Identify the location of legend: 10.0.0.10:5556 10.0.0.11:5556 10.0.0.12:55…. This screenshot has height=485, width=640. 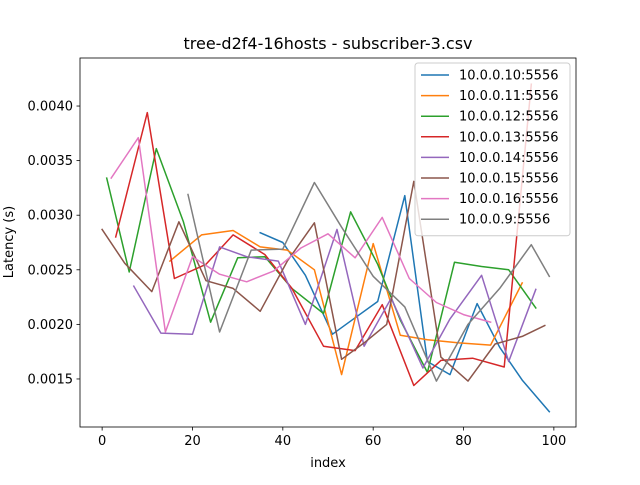
(492, 149).